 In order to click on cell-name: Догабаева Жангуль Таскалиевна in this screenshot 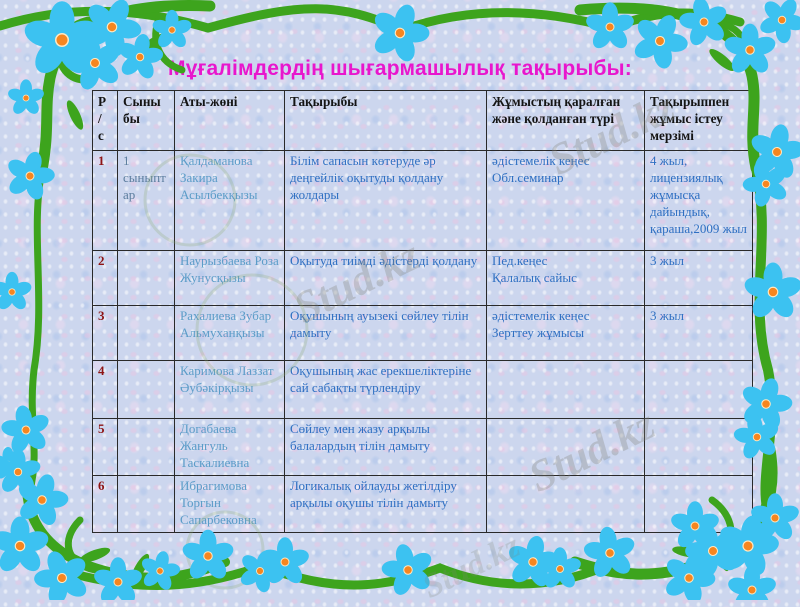, I will do `click(229, 447)`.